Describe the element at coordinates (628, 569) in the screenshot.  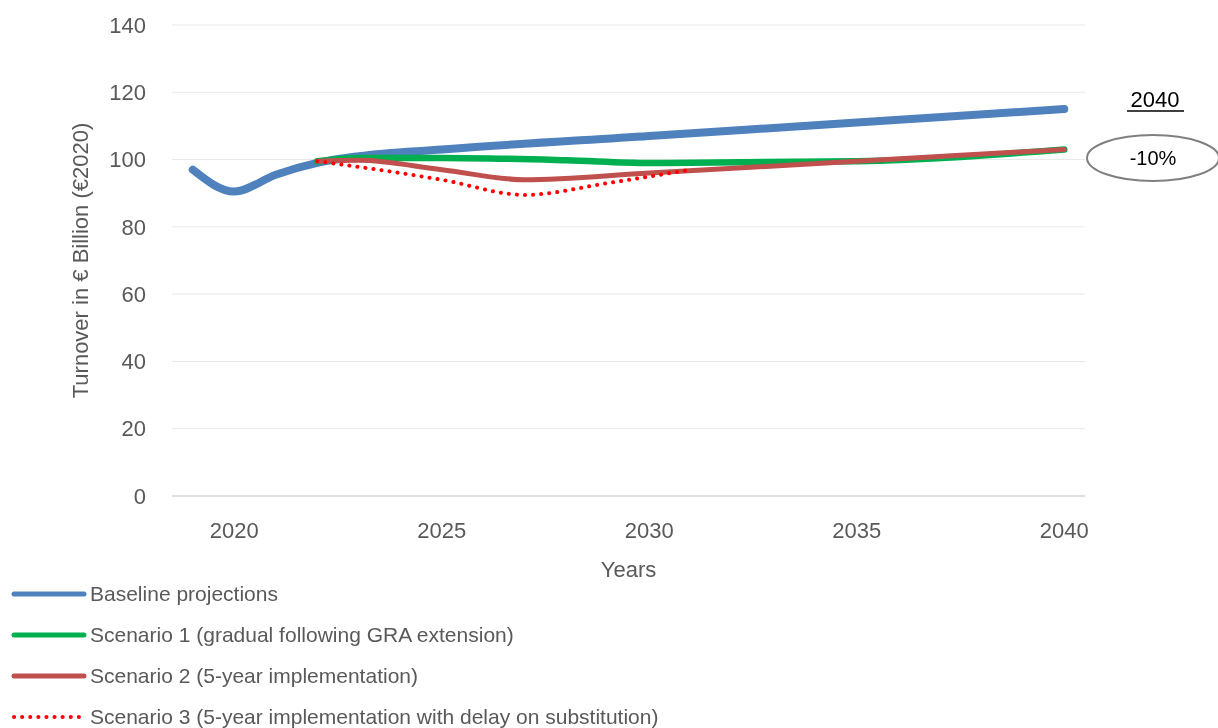
I see `x-axis-title: Years` at that location.